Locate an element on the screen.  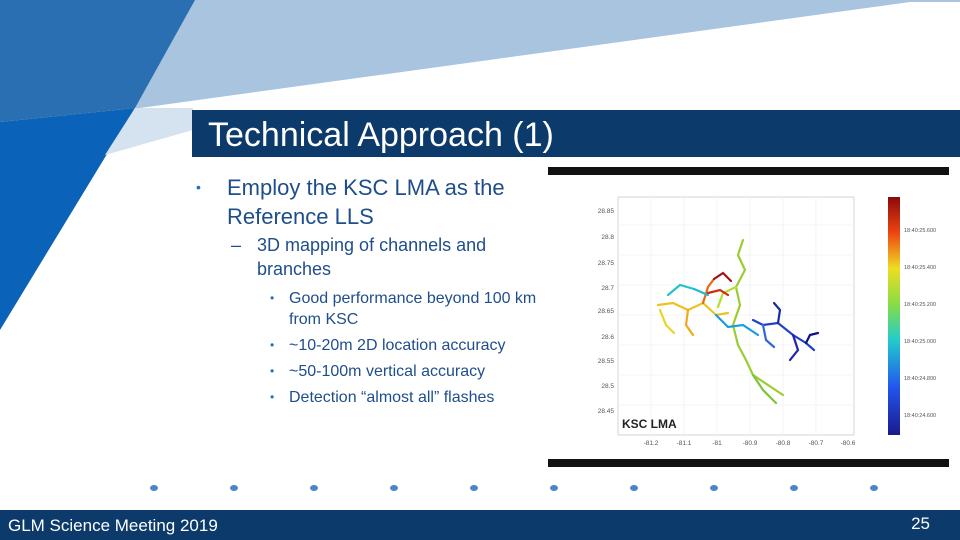
x-tick-label: -81 is located at coordinates (717, 443).